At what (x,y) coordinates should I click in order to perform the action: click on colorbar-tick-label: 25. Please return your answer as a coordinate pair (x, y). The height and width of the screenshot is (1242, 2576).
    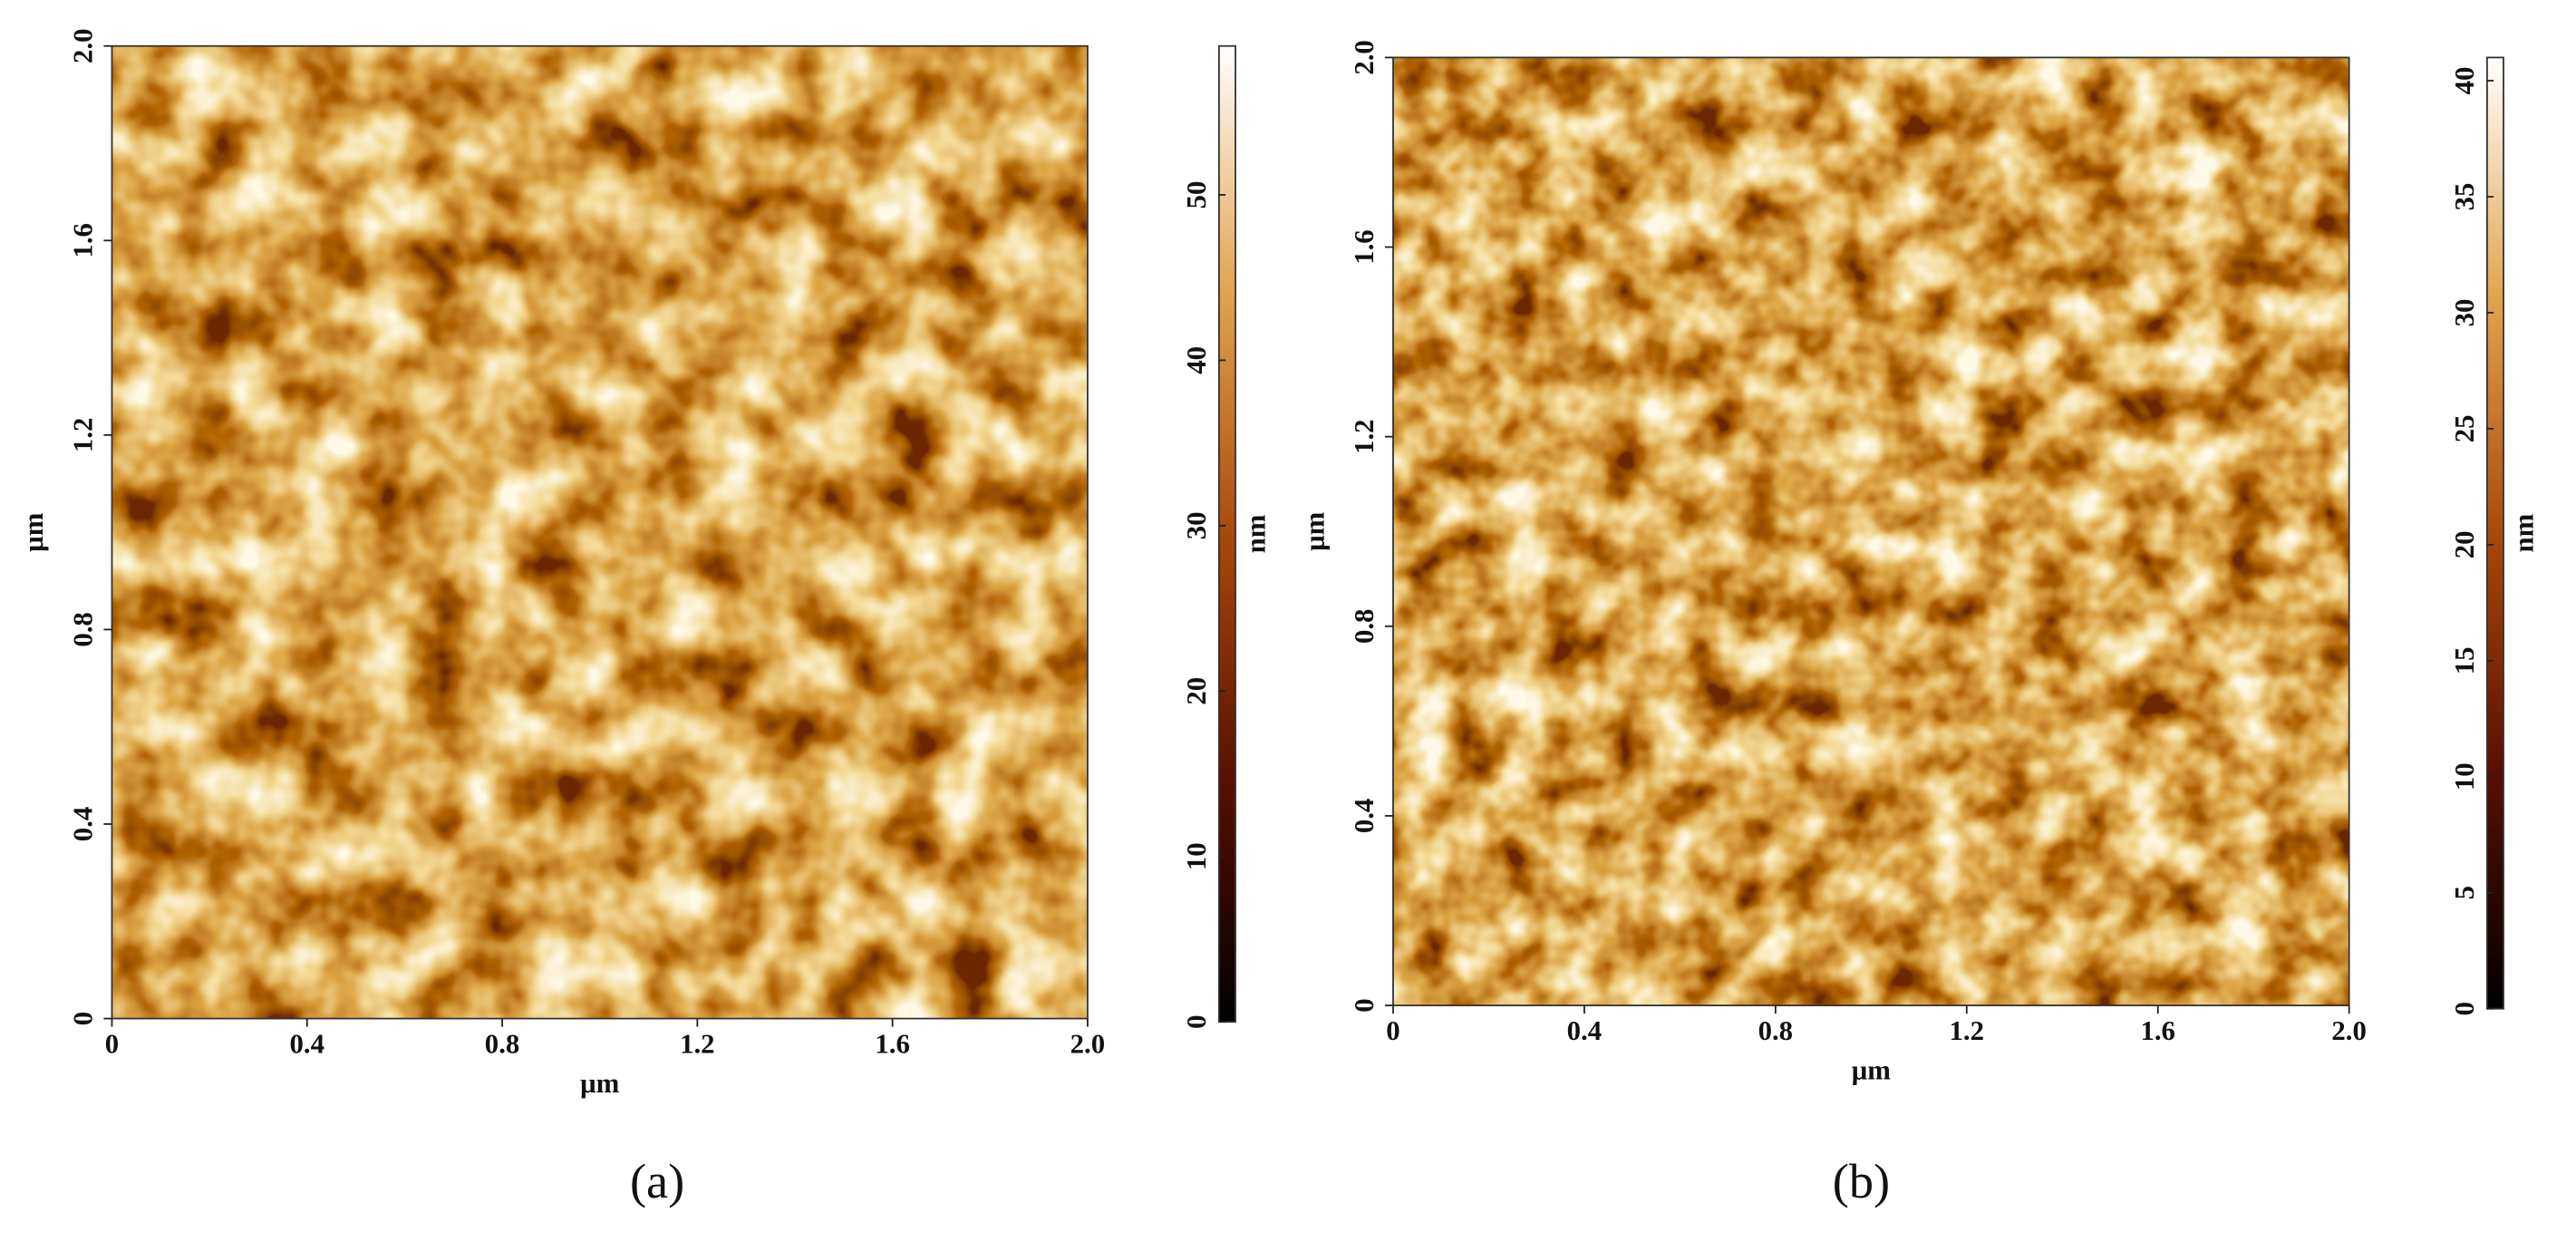
    Looking at the image, I should click on (2464, 428).